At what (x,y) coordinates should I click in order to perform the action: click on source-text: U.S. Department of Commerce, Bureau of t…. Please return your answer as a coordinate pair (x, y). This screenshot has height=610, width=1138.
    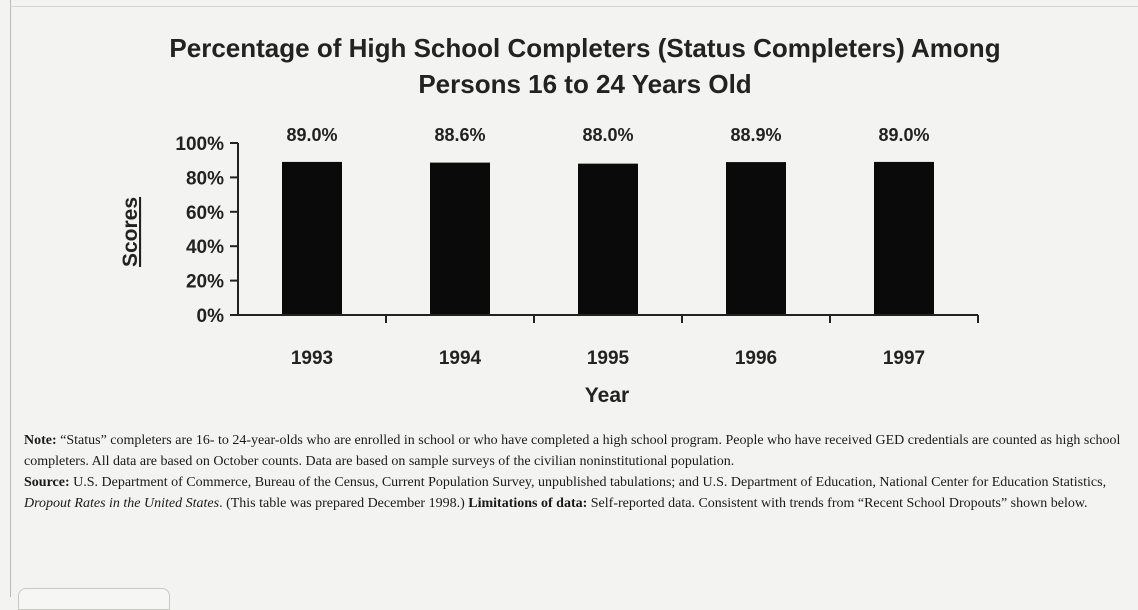
    Looking at the image, I should click on (588, 482).